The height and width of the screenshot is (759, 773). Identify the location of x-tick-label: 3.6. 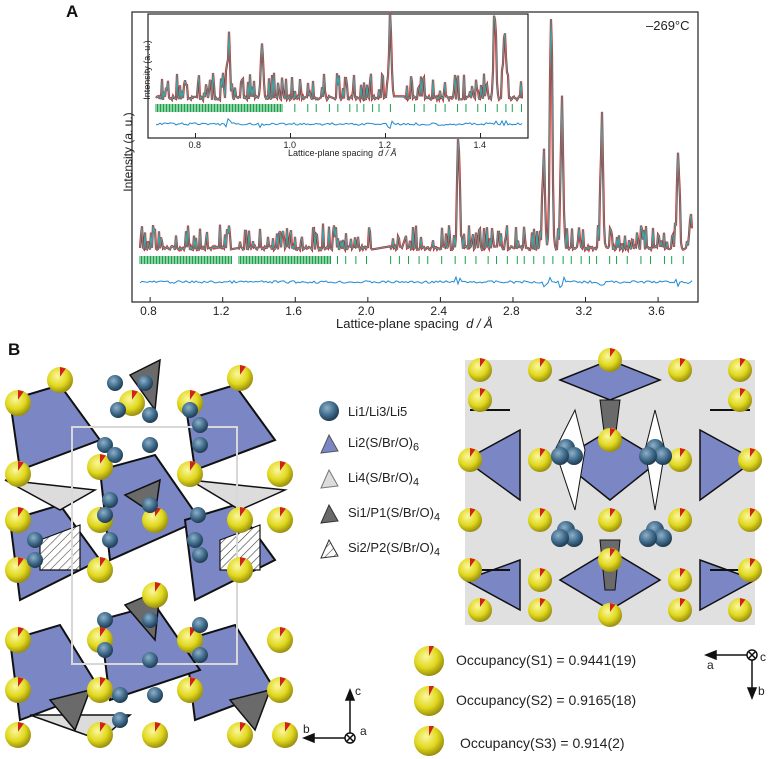
(656, 311).